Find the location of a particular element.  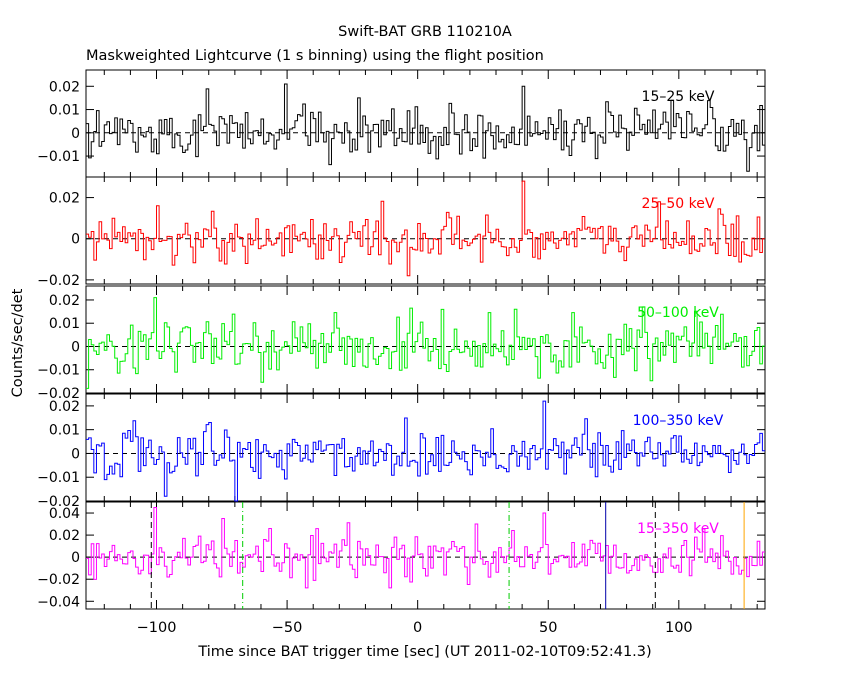

panel-5: 0.04 0.02 0 −0.02 −0.04 15–350 keV is located at coordinates (401, 555).